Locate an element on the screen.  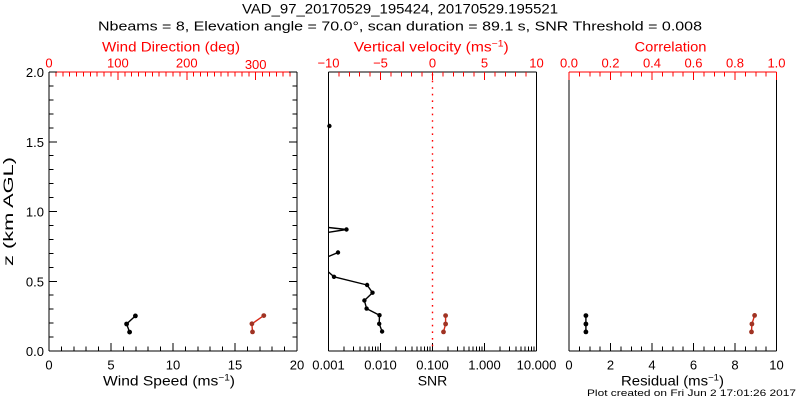
svg-text: 0.4 is located at coordinates (652, 63).